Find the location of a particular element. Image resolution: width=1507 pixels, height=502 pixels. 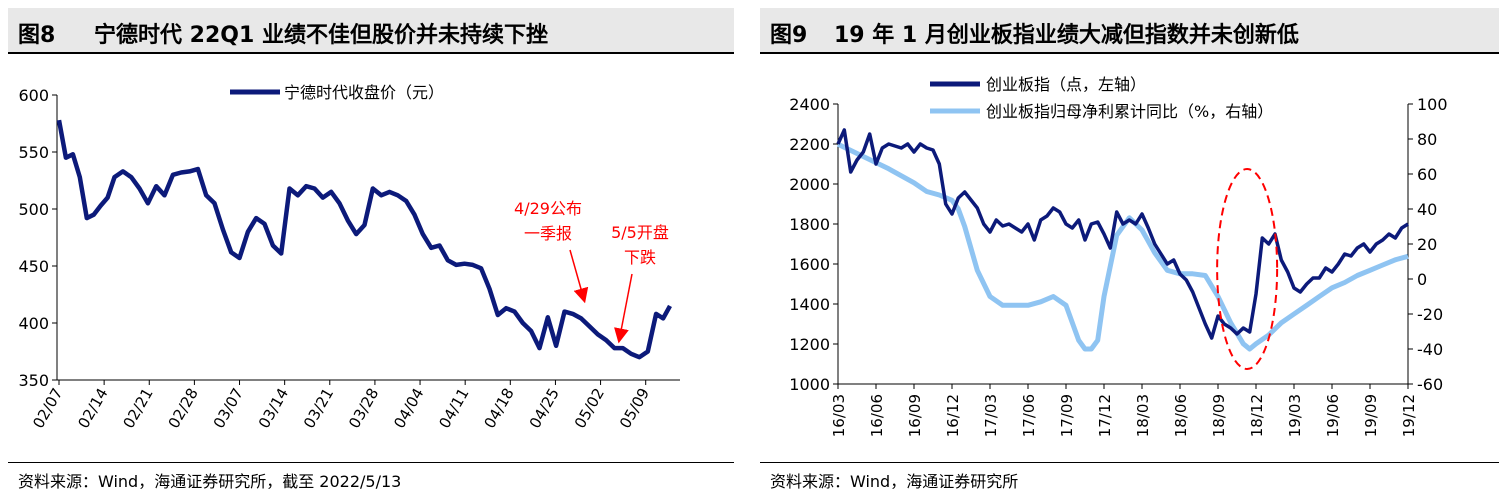

y-tick-label-left: 1400 is located at coordinates (809, 304).